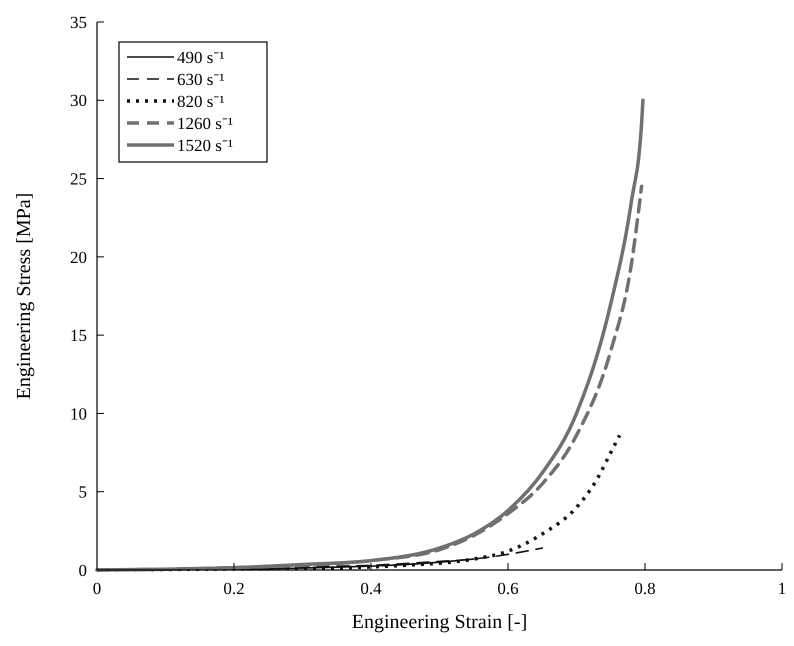 The height and width of the screenshot is (646, 794). What do you see at coordinates (200, 79) in the screenshot?
I see `legend-label: 630 s⁻¹` at bounding box center [200, 79].